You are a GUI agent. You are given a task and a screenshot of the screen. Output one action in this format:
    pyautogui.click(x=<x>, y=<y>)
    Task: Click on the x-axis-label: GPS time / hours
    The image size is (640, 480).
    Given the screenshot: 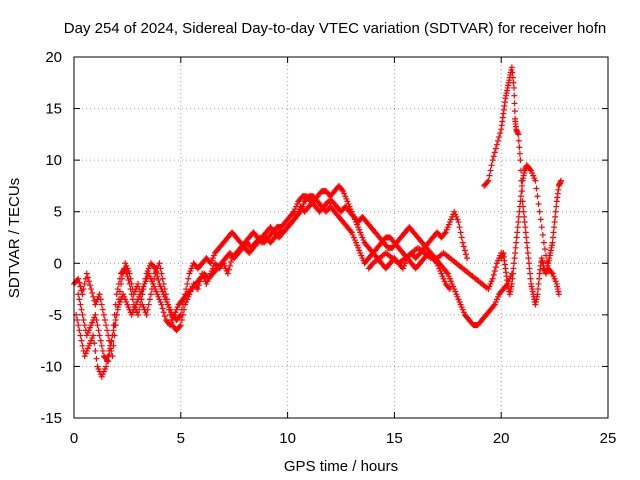 What is the action you would take?
    pyautogui.click(x=341, y=466)
    